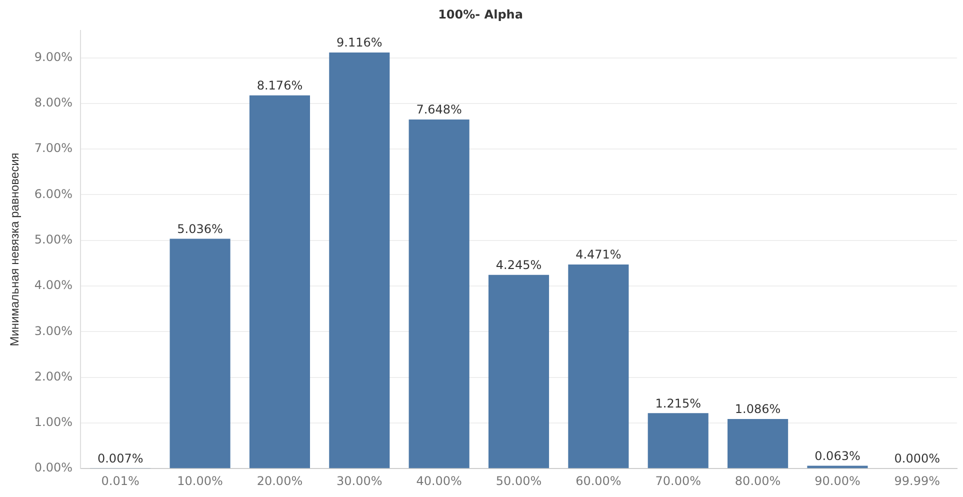  What do you see at coordinates (837, 455) in the screenshot?
I see `data-label: 0.063%` at bounding box center [837, 455].